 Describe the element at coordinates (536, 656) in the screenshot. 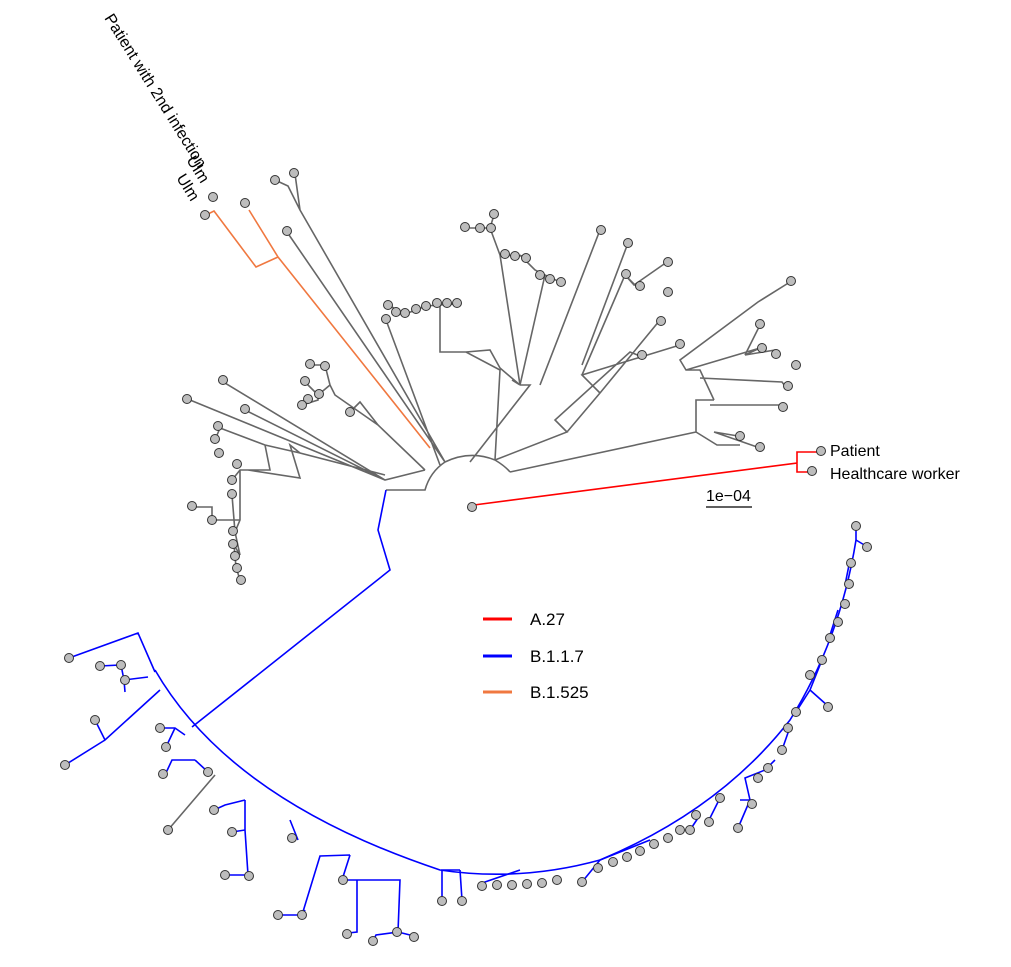

I see `legend: A.27 B.1.1.7 B.1.525` at that location.